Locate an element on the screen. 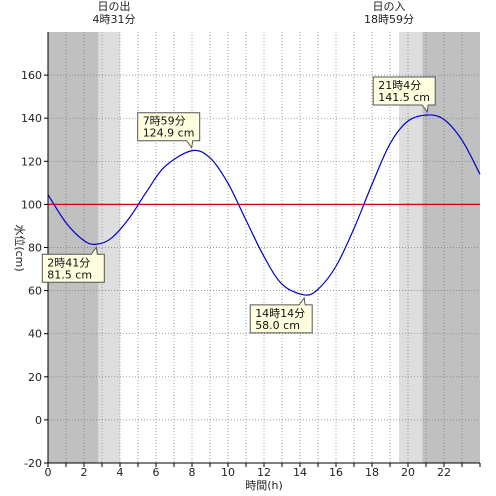 The width and height of the screenshot is (496, 496). y-tick-label: 40 is located at coordinates (35, 334).